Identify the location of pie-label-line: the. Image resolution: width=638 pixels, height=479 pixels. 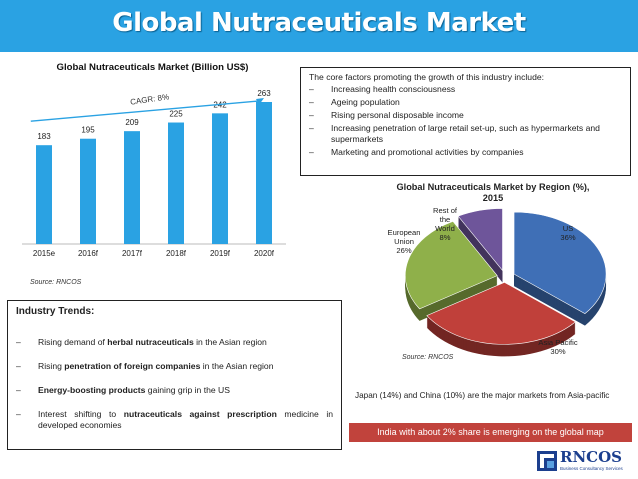
(445, 219).